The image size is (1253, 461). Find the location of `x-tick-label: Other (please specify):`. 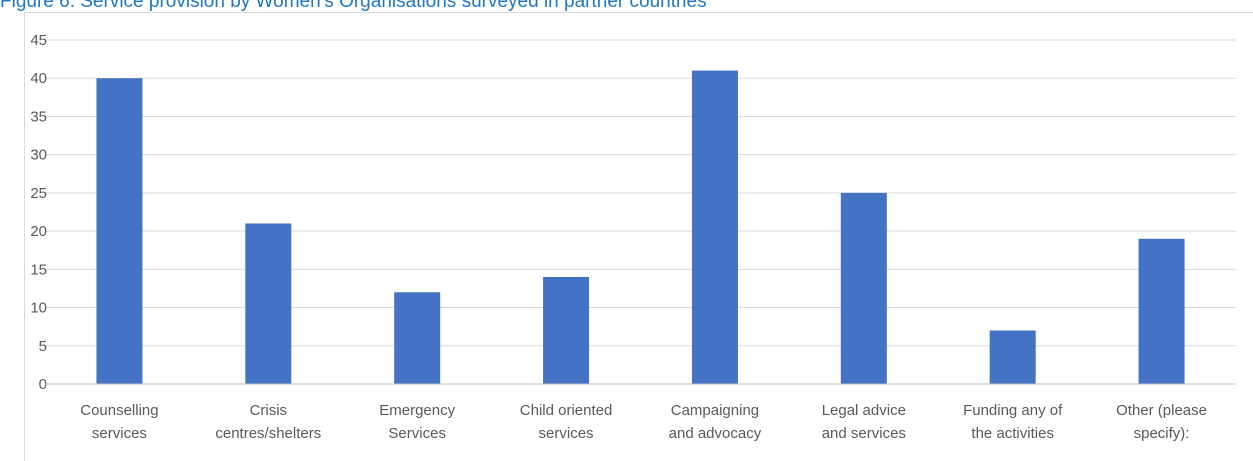

x-tick-label: Other (please specify): is located at coordinates (1161, 422).